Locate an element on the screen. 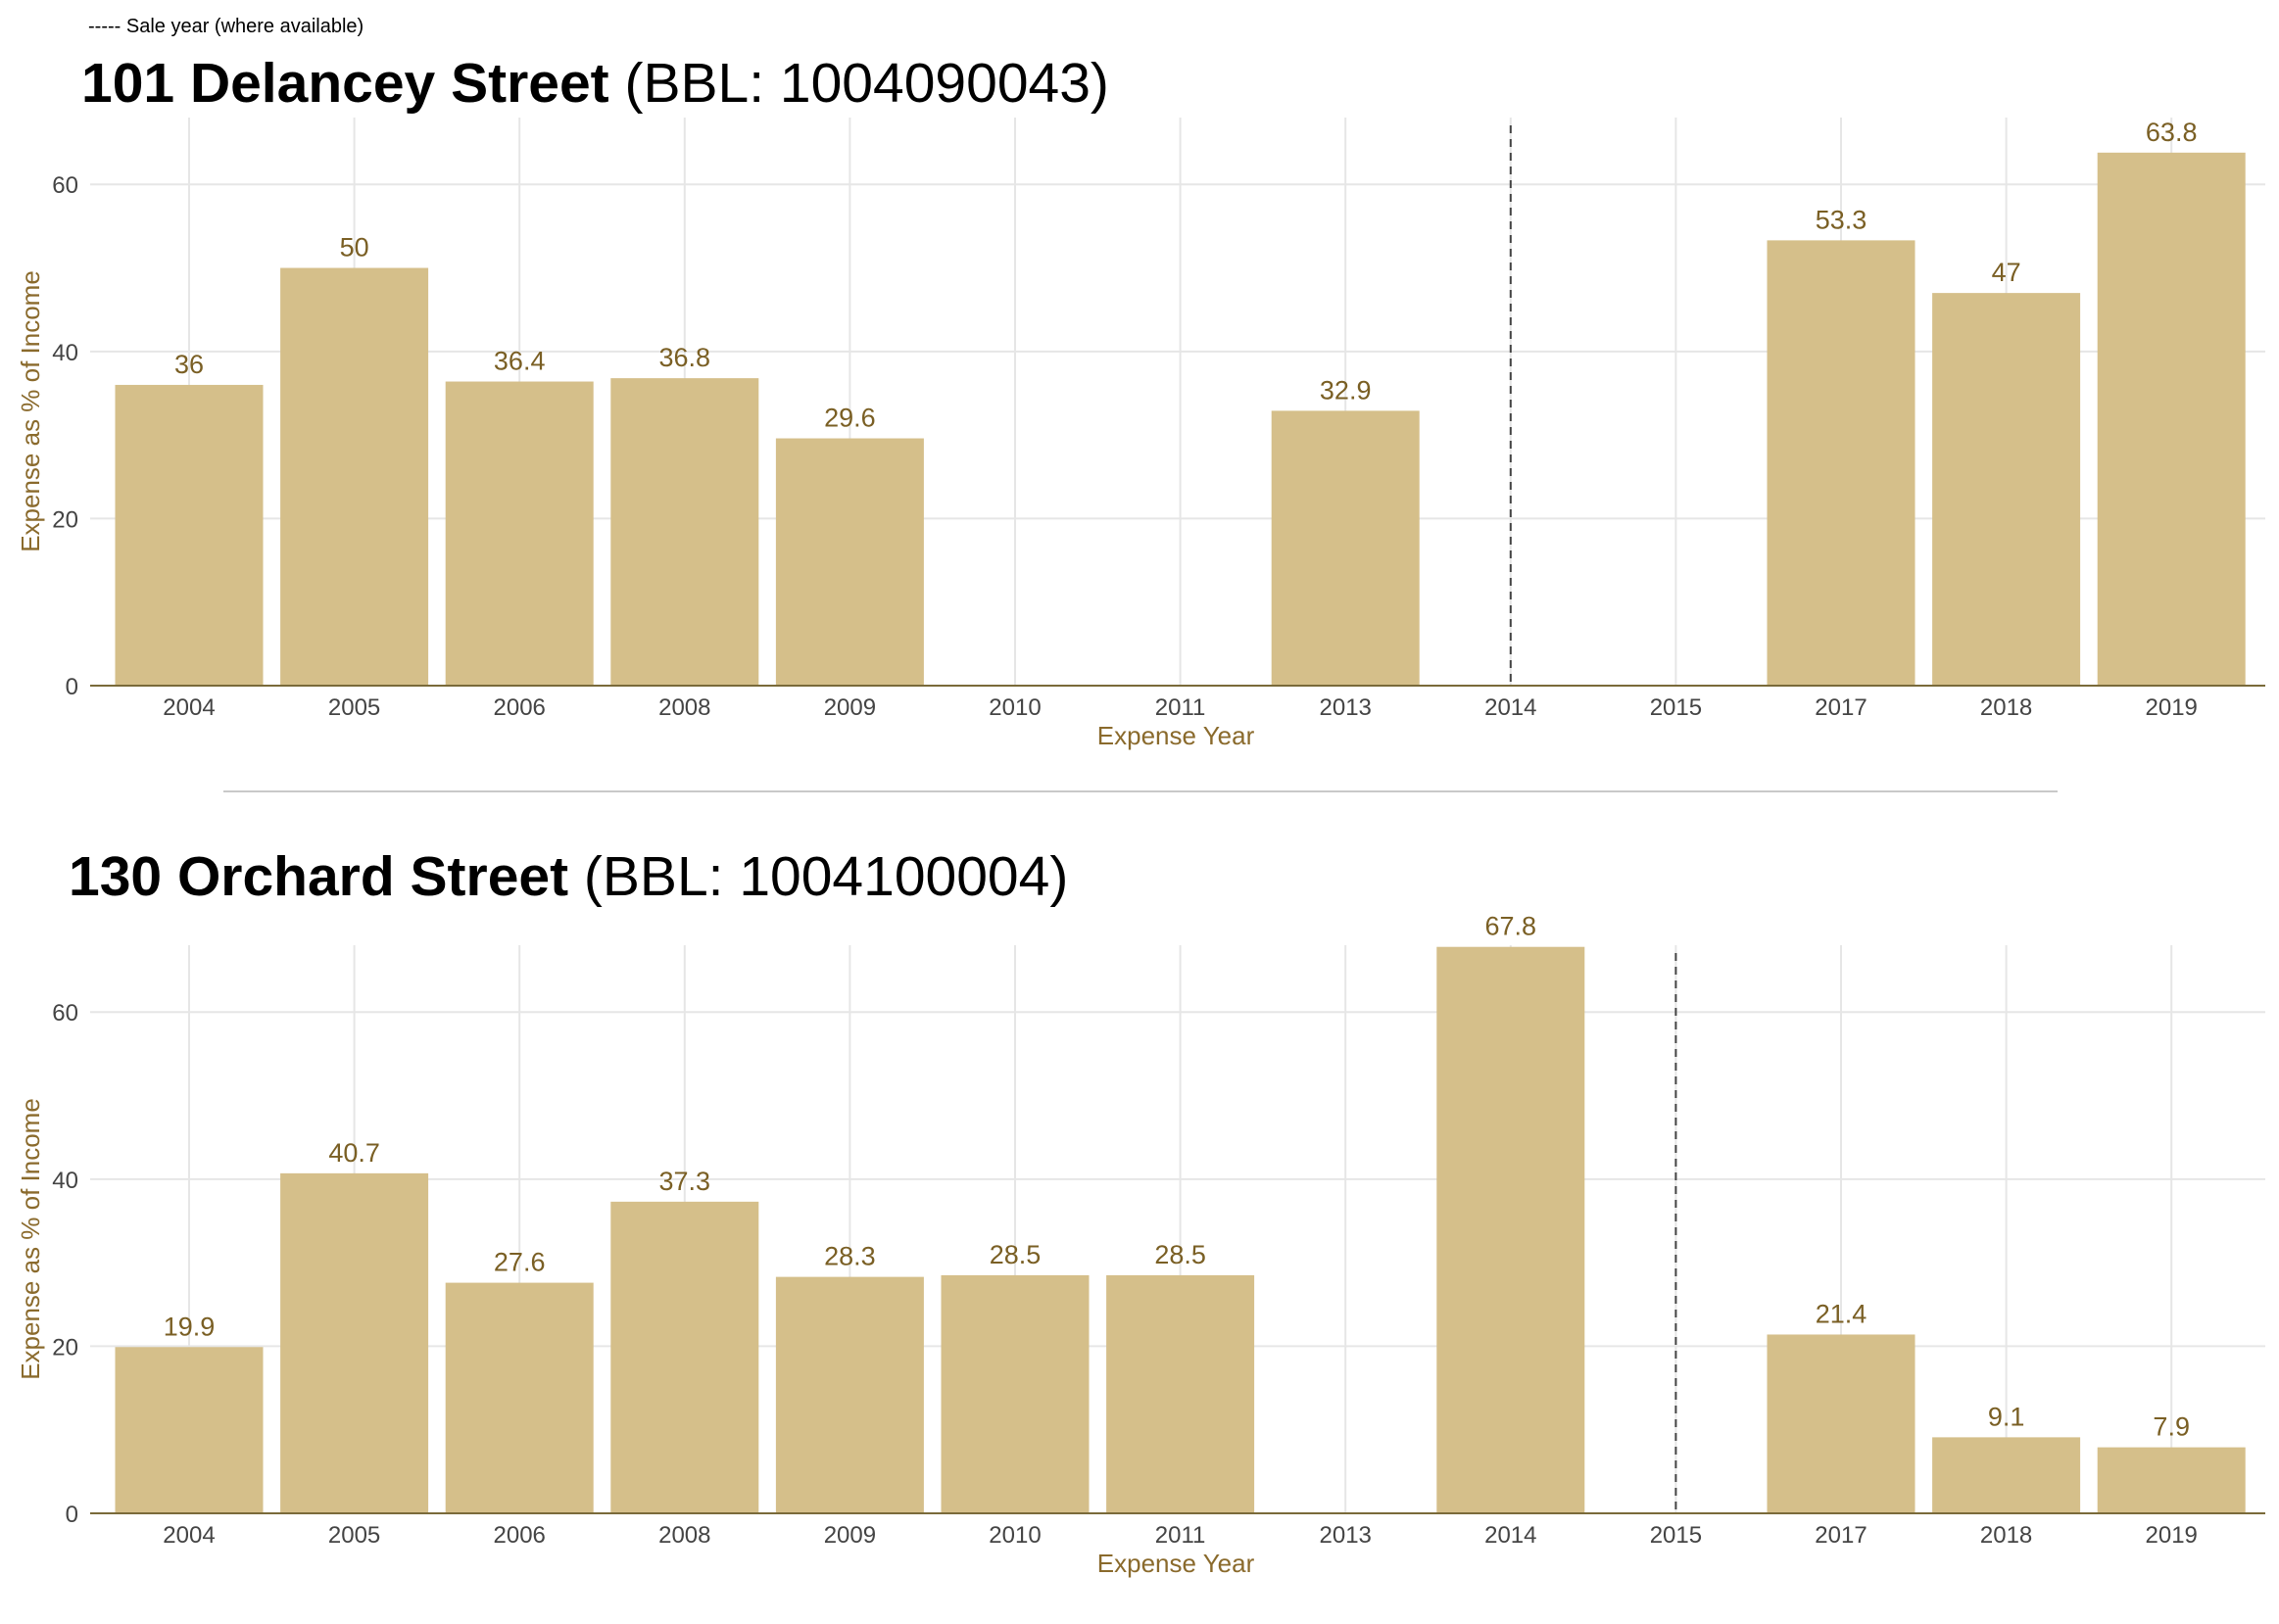 This screenshot has height=1624, width=2279. chart-2-y-tick-label: 20 is located at coordinates (65, 1347).